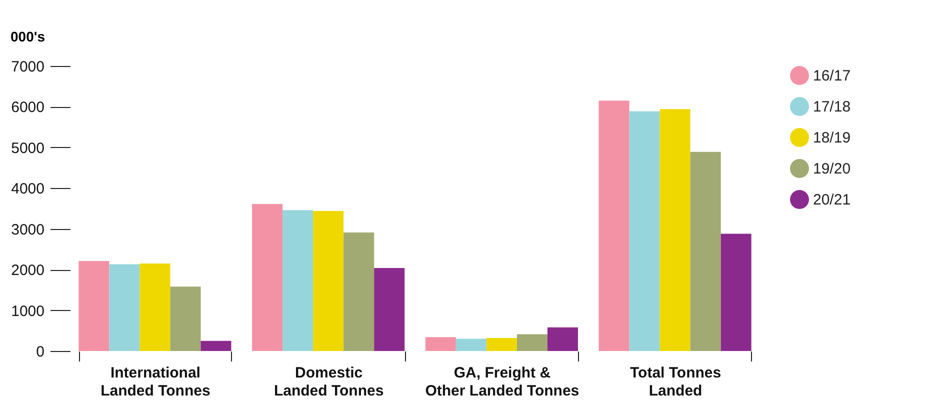 The width and height of the screenshot is (933, 420). Describe the element at coordinates (27, 229) in the screenshot. I see `y-tick-label: 3000` at that location.